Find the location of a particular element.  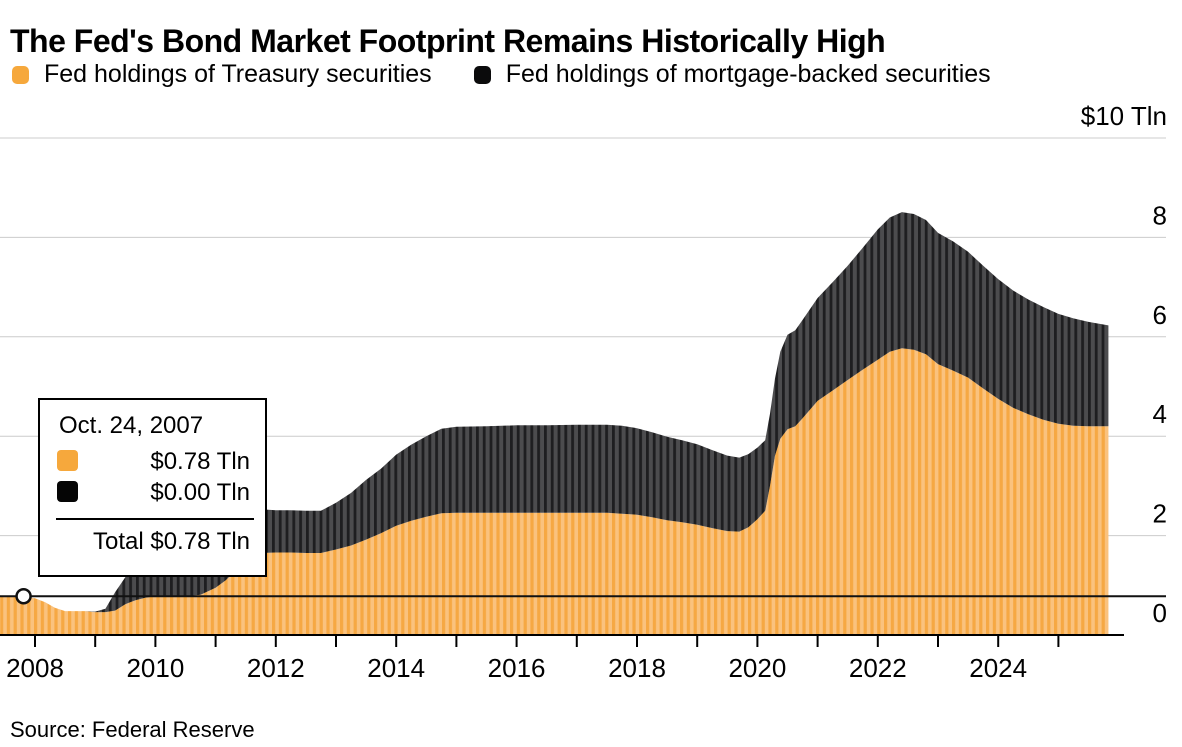

tooltip-divider is located at coordinates (155, 519).